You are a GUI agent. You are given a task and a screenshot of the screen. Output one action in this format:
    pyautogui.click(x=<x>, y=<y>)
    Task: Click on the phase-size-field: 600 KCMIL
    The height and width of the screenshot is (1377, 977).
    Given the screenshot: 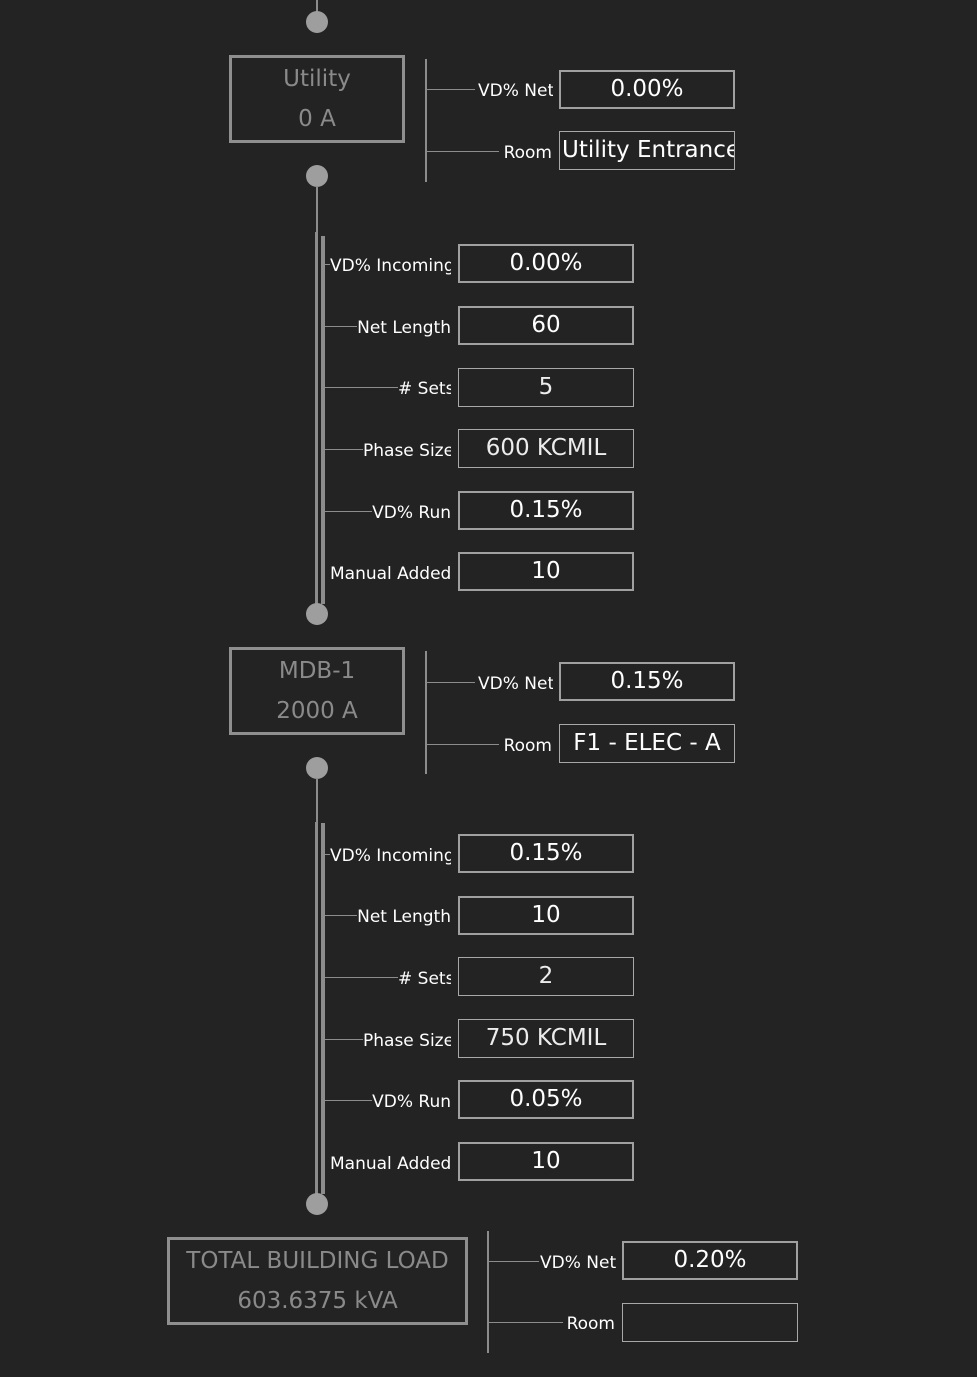 What is the action you would take?
    pyautogui.click(x=546, y=448)
    